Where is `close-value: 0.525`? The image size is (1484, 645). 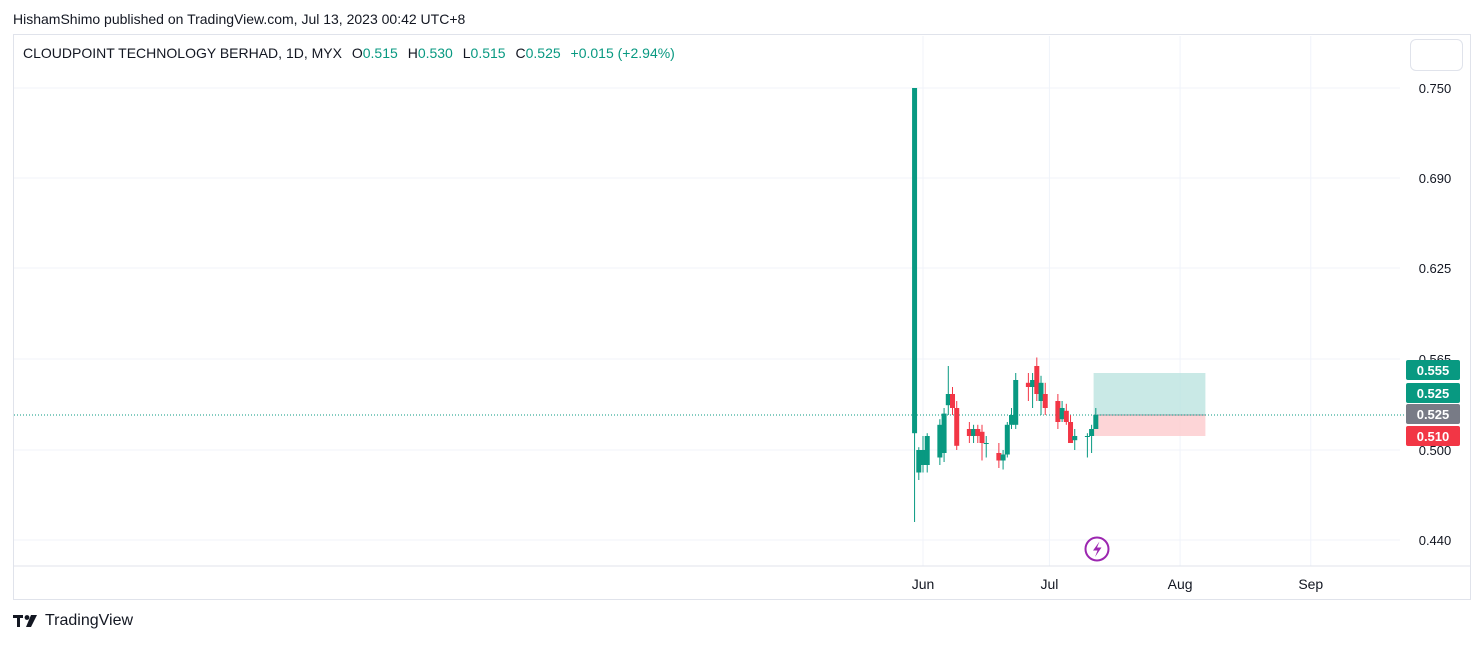 close-value: 0.525 is located at coordinates (543, 53).